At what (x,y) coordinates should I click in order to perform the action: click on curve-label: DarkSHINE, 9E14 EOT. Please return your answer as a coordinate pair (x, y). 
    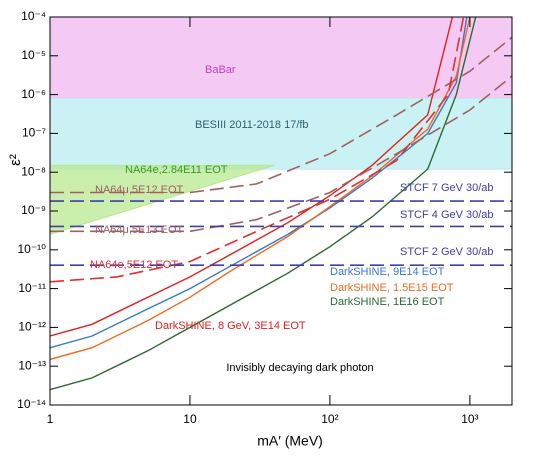
    Looking at the image, I should click on (387, 272).